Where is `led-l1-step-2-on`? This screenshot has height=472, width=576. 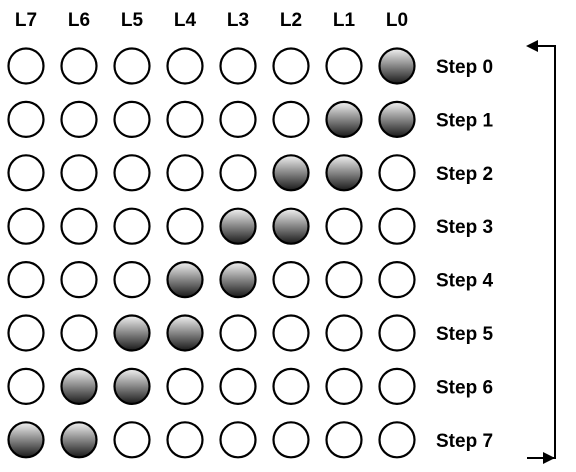 led-l1-step-2-on is located at coordinates (344, 173).